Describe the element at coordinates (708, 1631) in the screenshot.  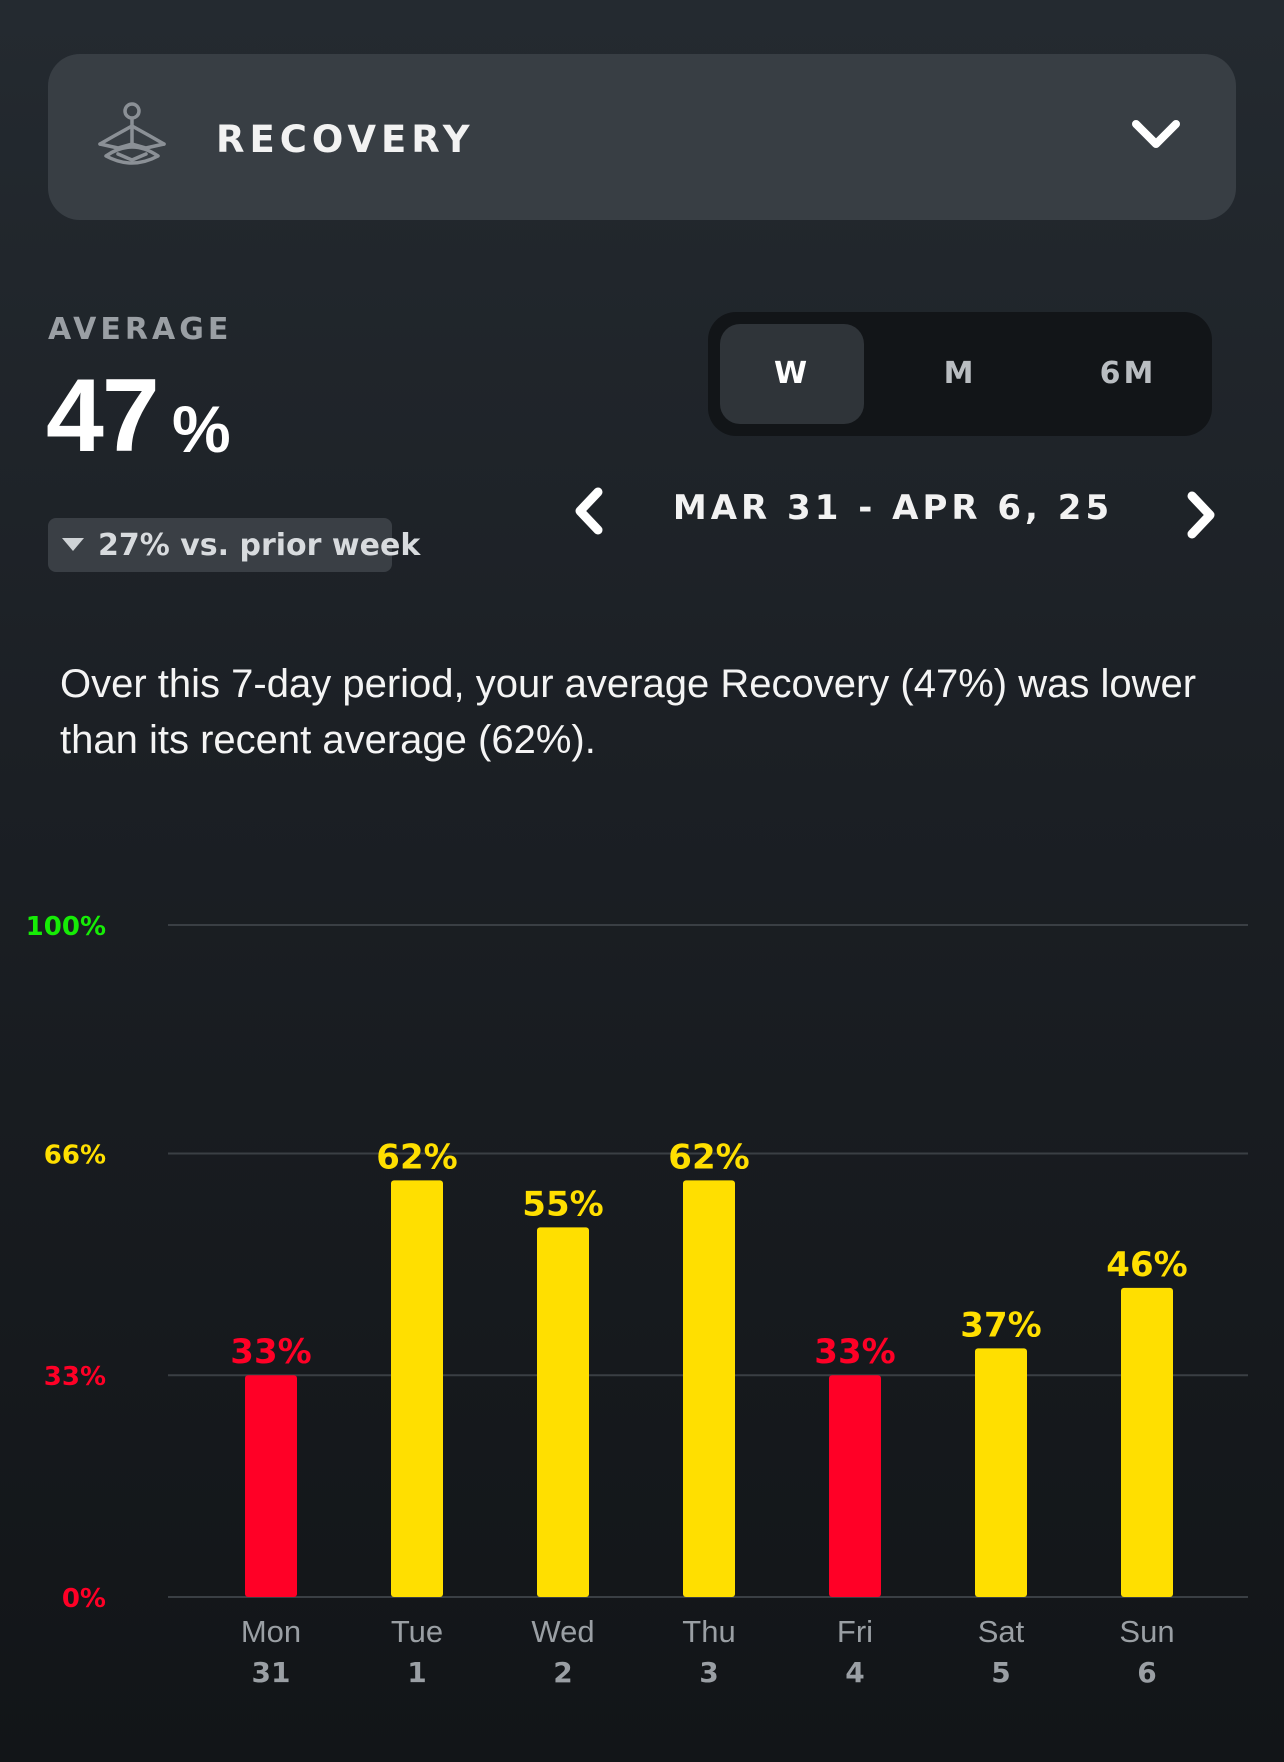
I see `x-tick-day: Thu` at that location.